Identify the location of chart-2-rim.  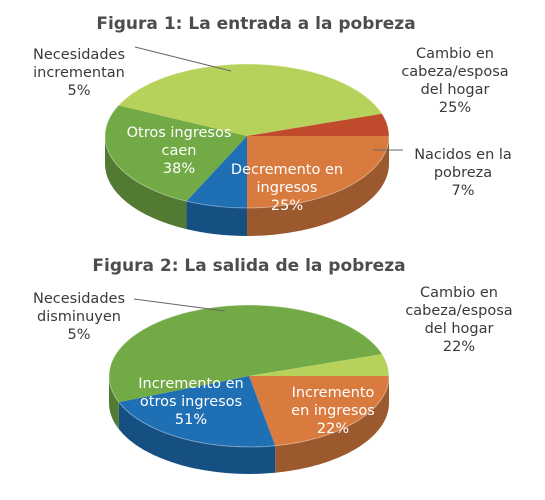
(249, 376).